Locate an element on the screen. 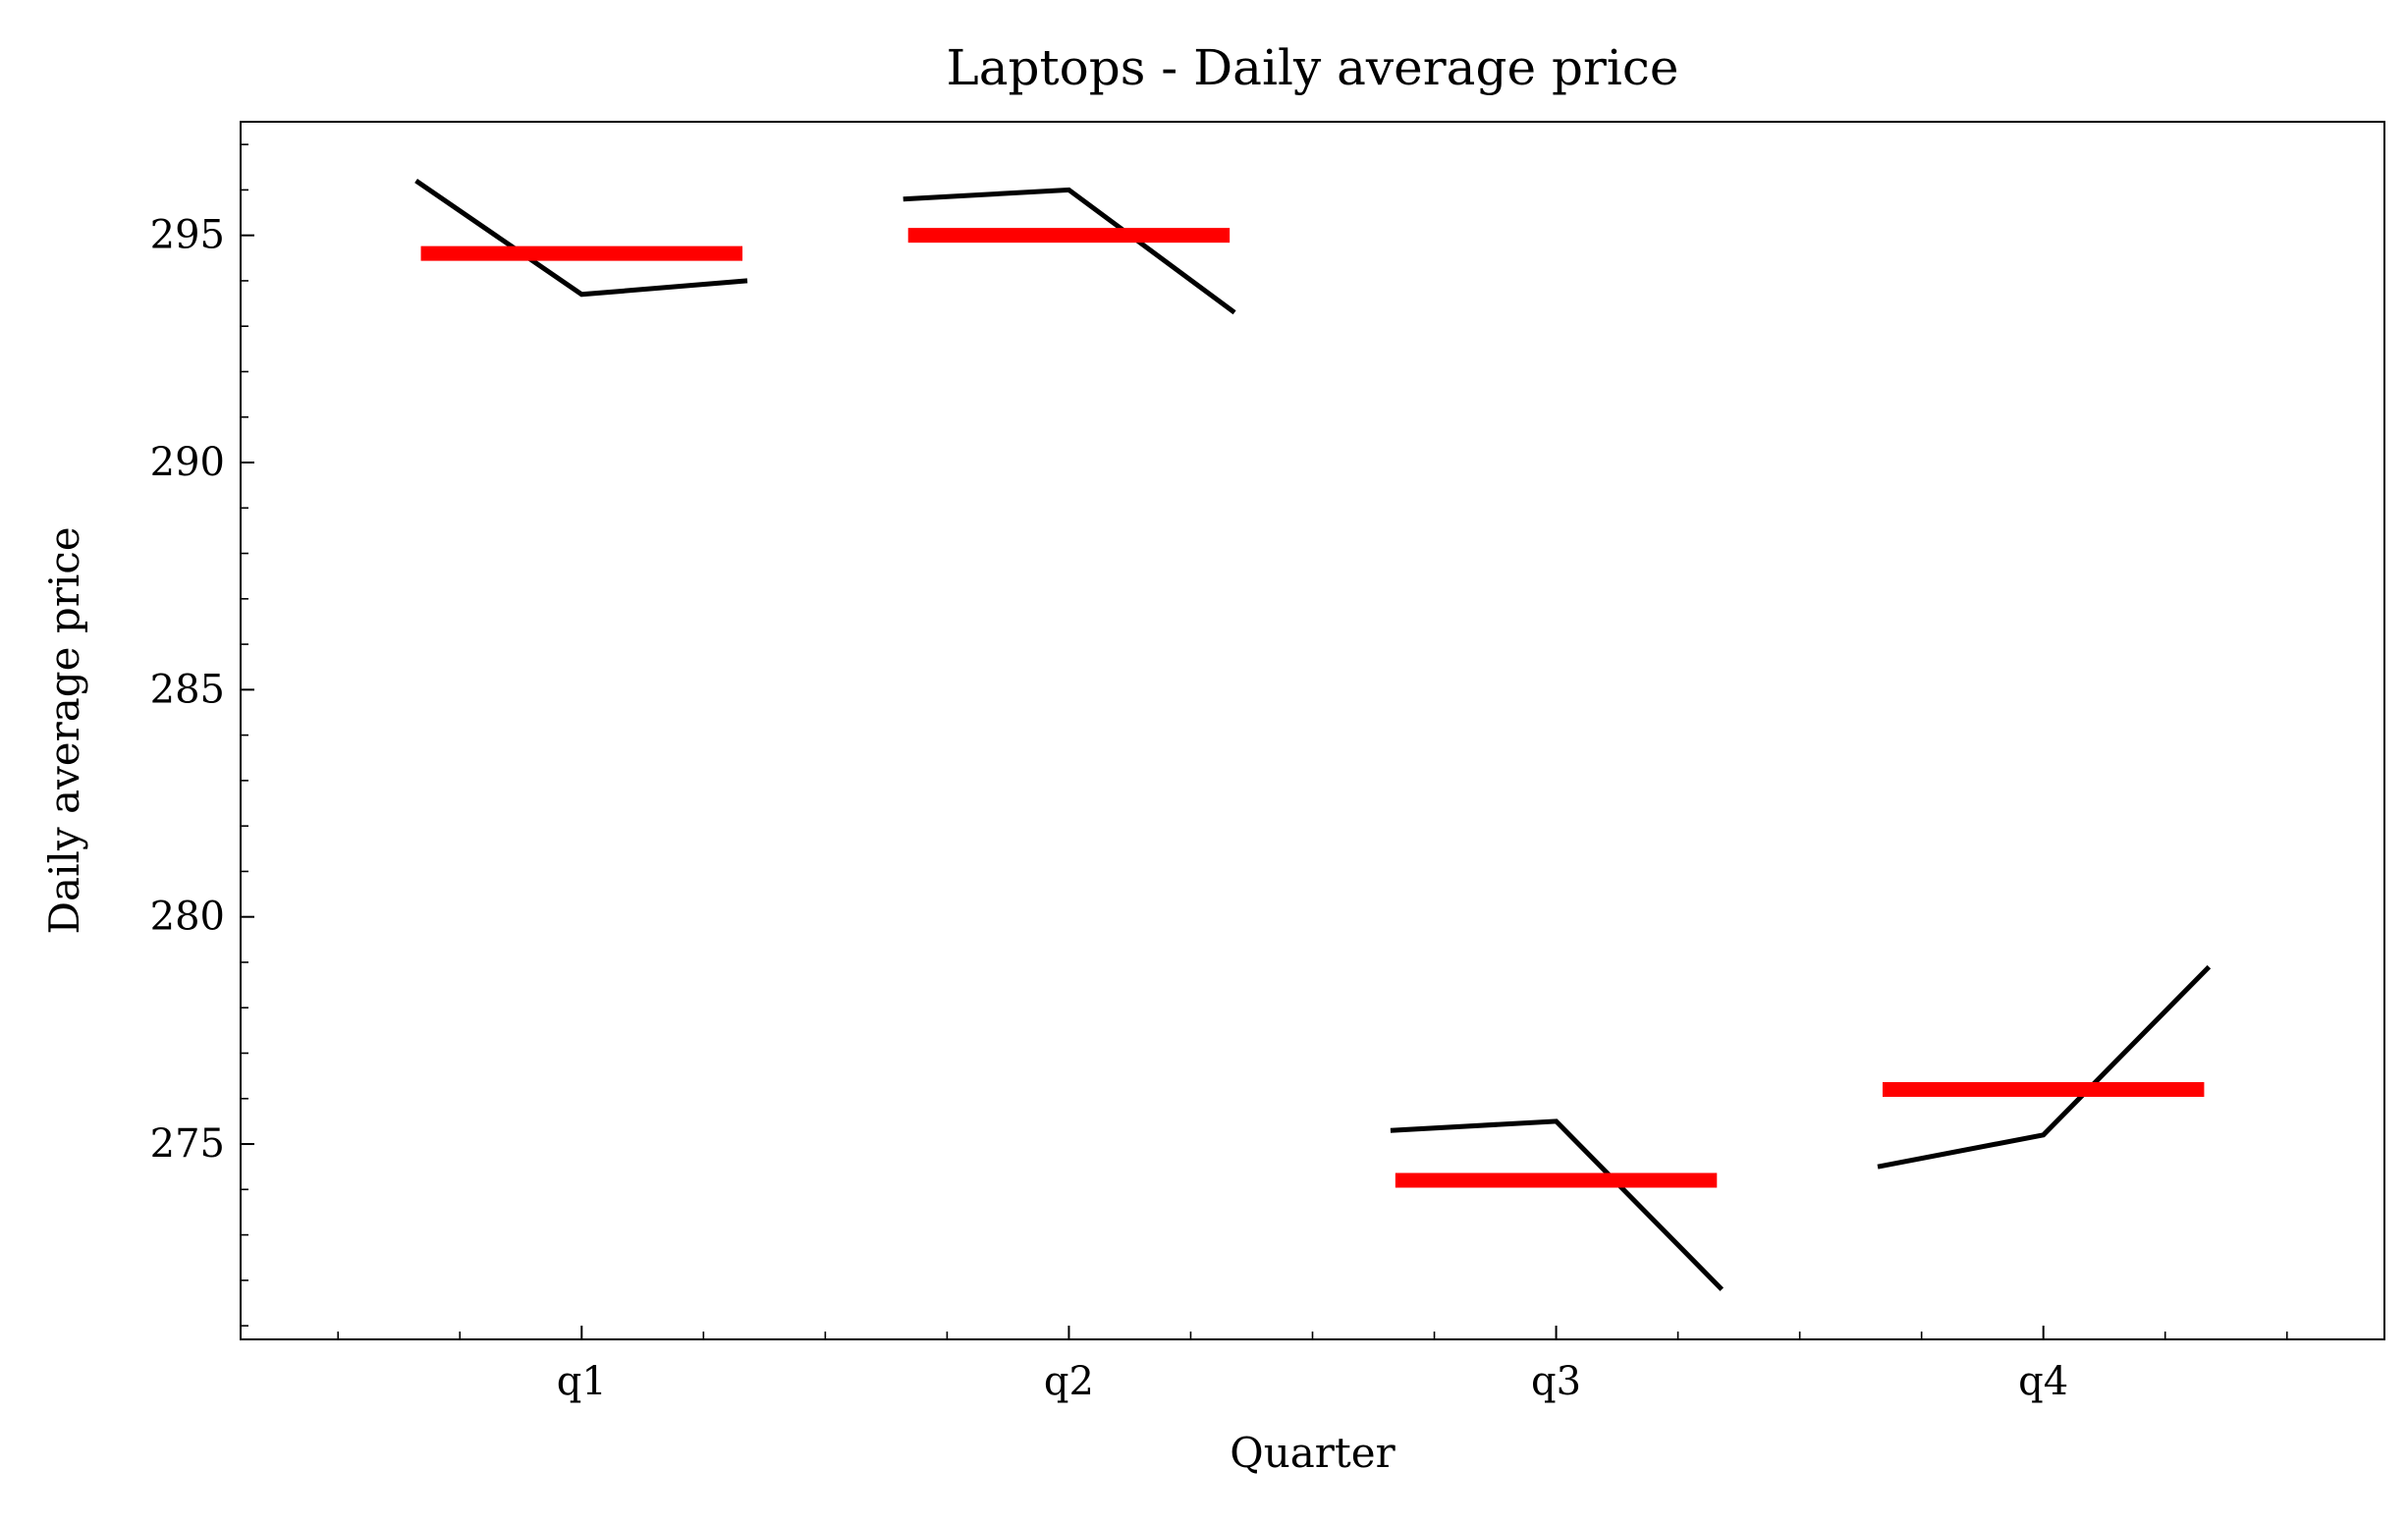  x-tick-label: q2 is located at coordinates (1069, 1381).